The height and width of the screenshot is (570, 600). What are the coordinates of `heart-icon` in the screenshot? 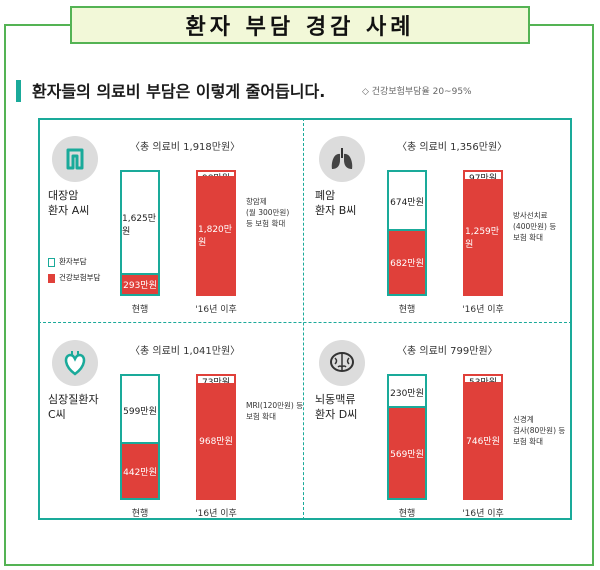 It's located at (75, 363).